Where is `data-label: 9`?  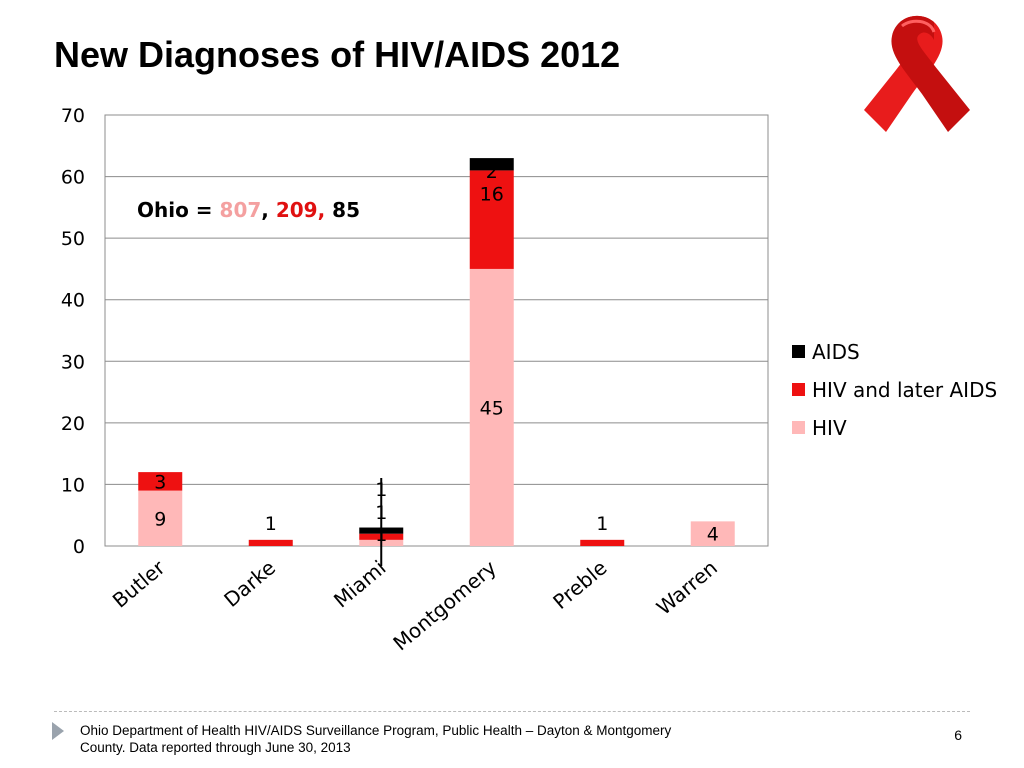
data-label: 9 is located at coordinates (160, 519).